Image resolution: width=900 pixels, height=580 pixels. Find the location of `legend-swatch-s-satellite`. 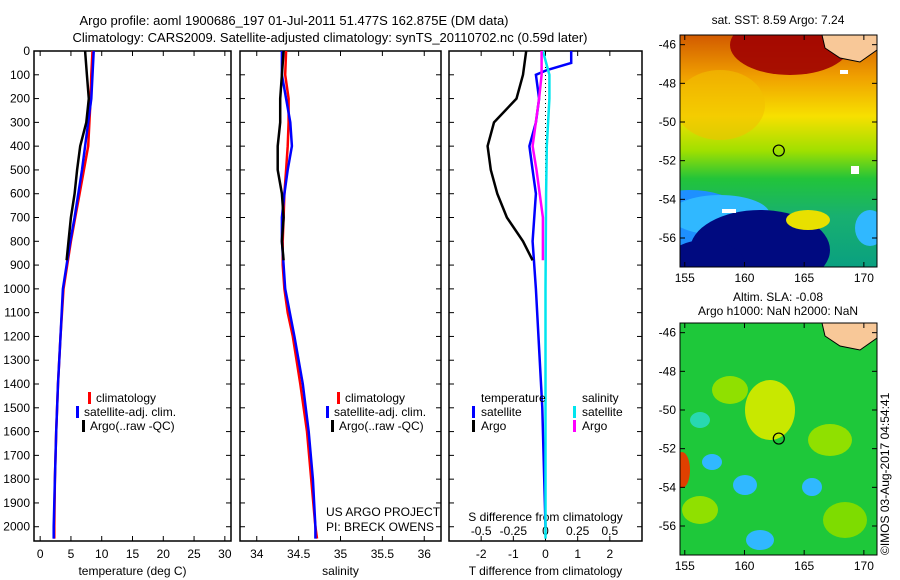

legend-swatch-s-satellite is located at coordinates (574, 412).